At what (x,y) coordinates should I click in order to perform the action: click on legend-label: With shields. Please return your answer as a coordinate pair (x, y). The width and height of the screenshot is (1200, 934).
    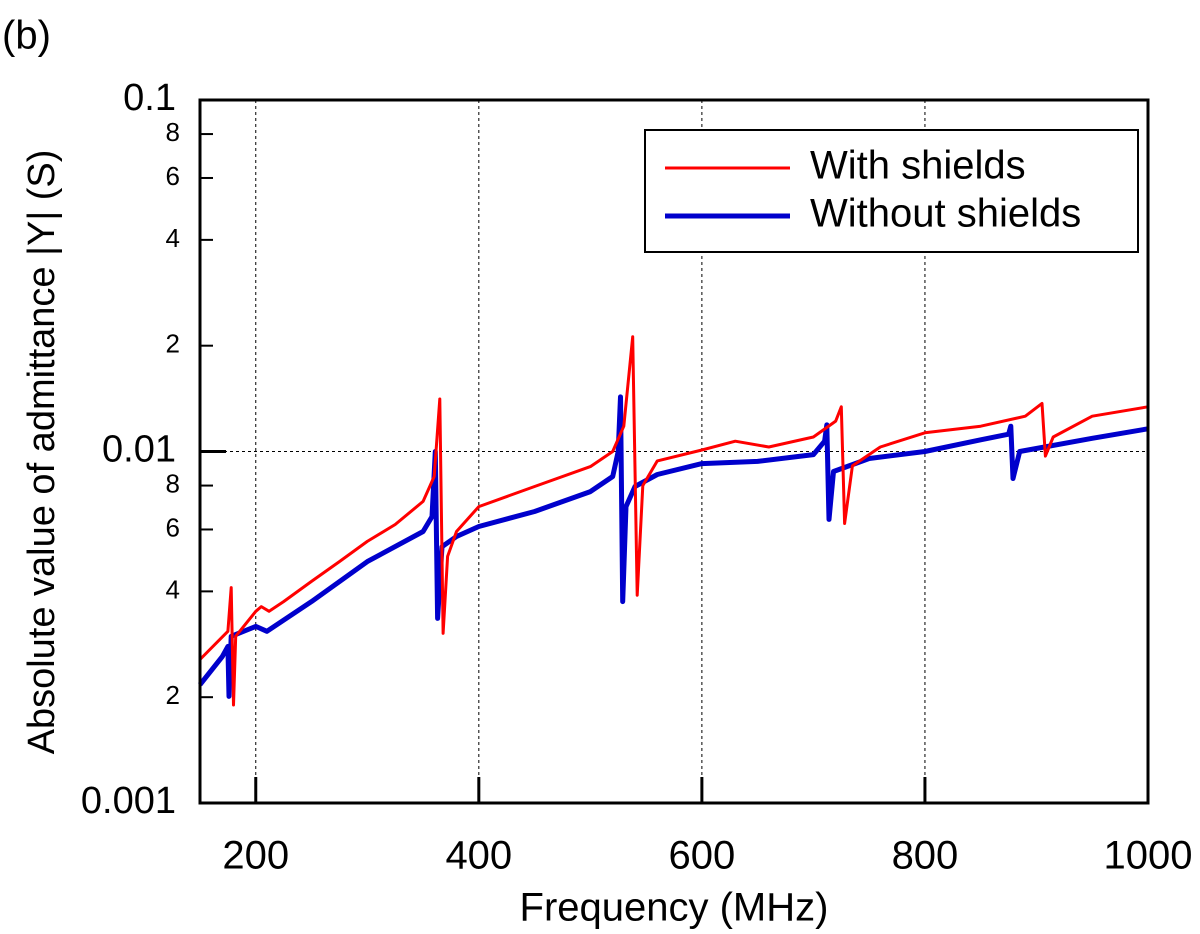
    Looking at the image, I should click on (918, 166).